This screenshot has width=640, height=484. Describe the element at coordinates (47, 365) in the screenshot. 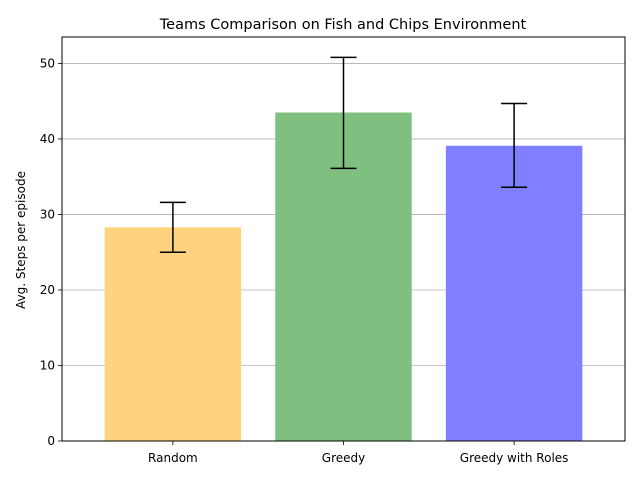

I see `y-tick-label: 10` at that location.